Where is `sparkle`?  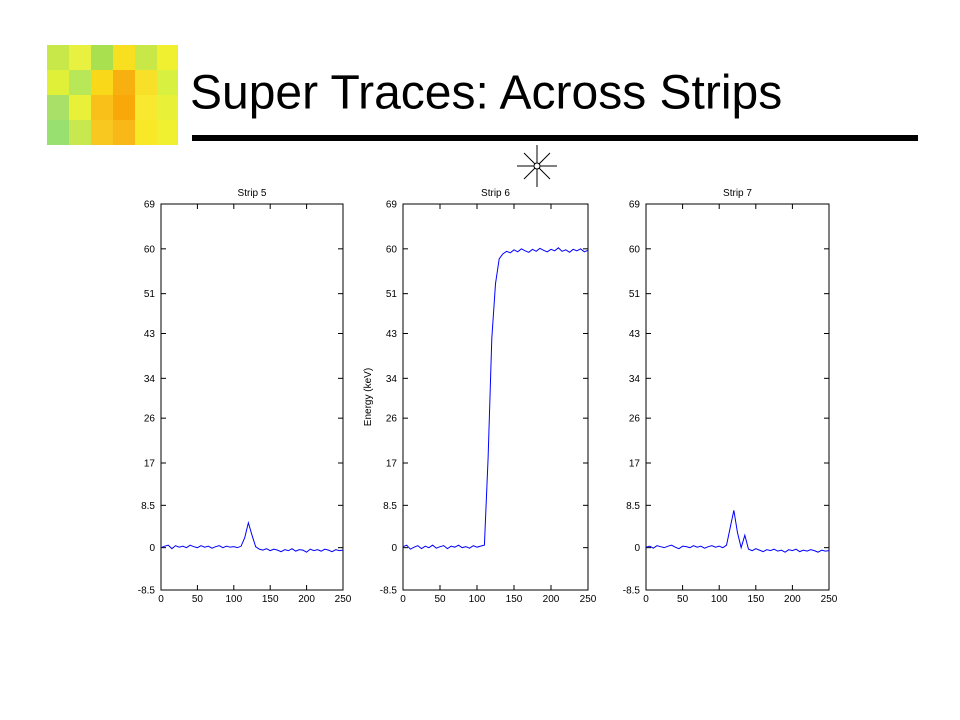
sparkle is located at coordinates (537, 166).